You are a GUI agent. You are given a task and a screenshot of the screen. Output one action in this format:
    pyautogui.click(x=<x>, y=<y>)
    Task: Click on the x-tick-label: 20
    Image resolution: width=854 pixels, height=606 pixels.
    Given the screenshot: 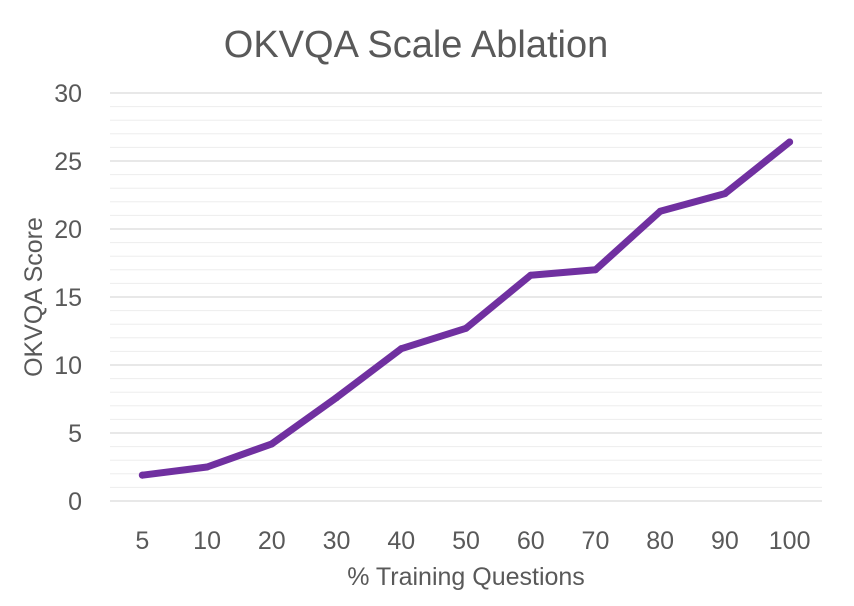 What is the action you would take?
    pyautogui.click(x=272, y=541)
    